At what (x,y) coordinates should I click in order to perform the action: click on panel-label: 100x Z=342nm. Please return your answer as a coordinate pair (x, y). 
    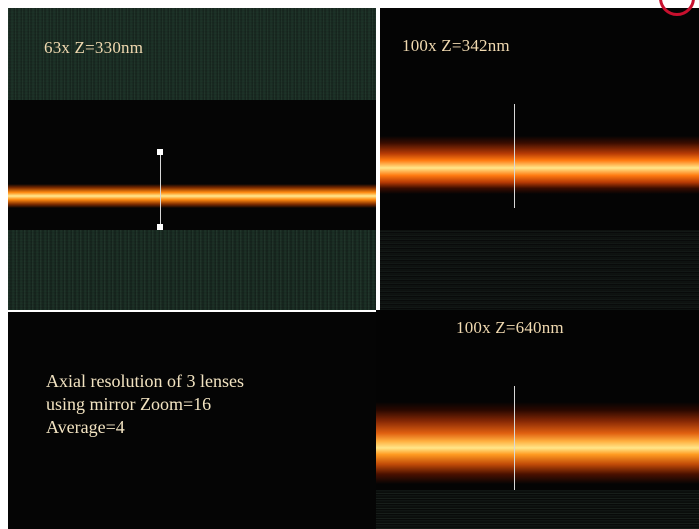
    Looking at the image, I should click on (456, 45).